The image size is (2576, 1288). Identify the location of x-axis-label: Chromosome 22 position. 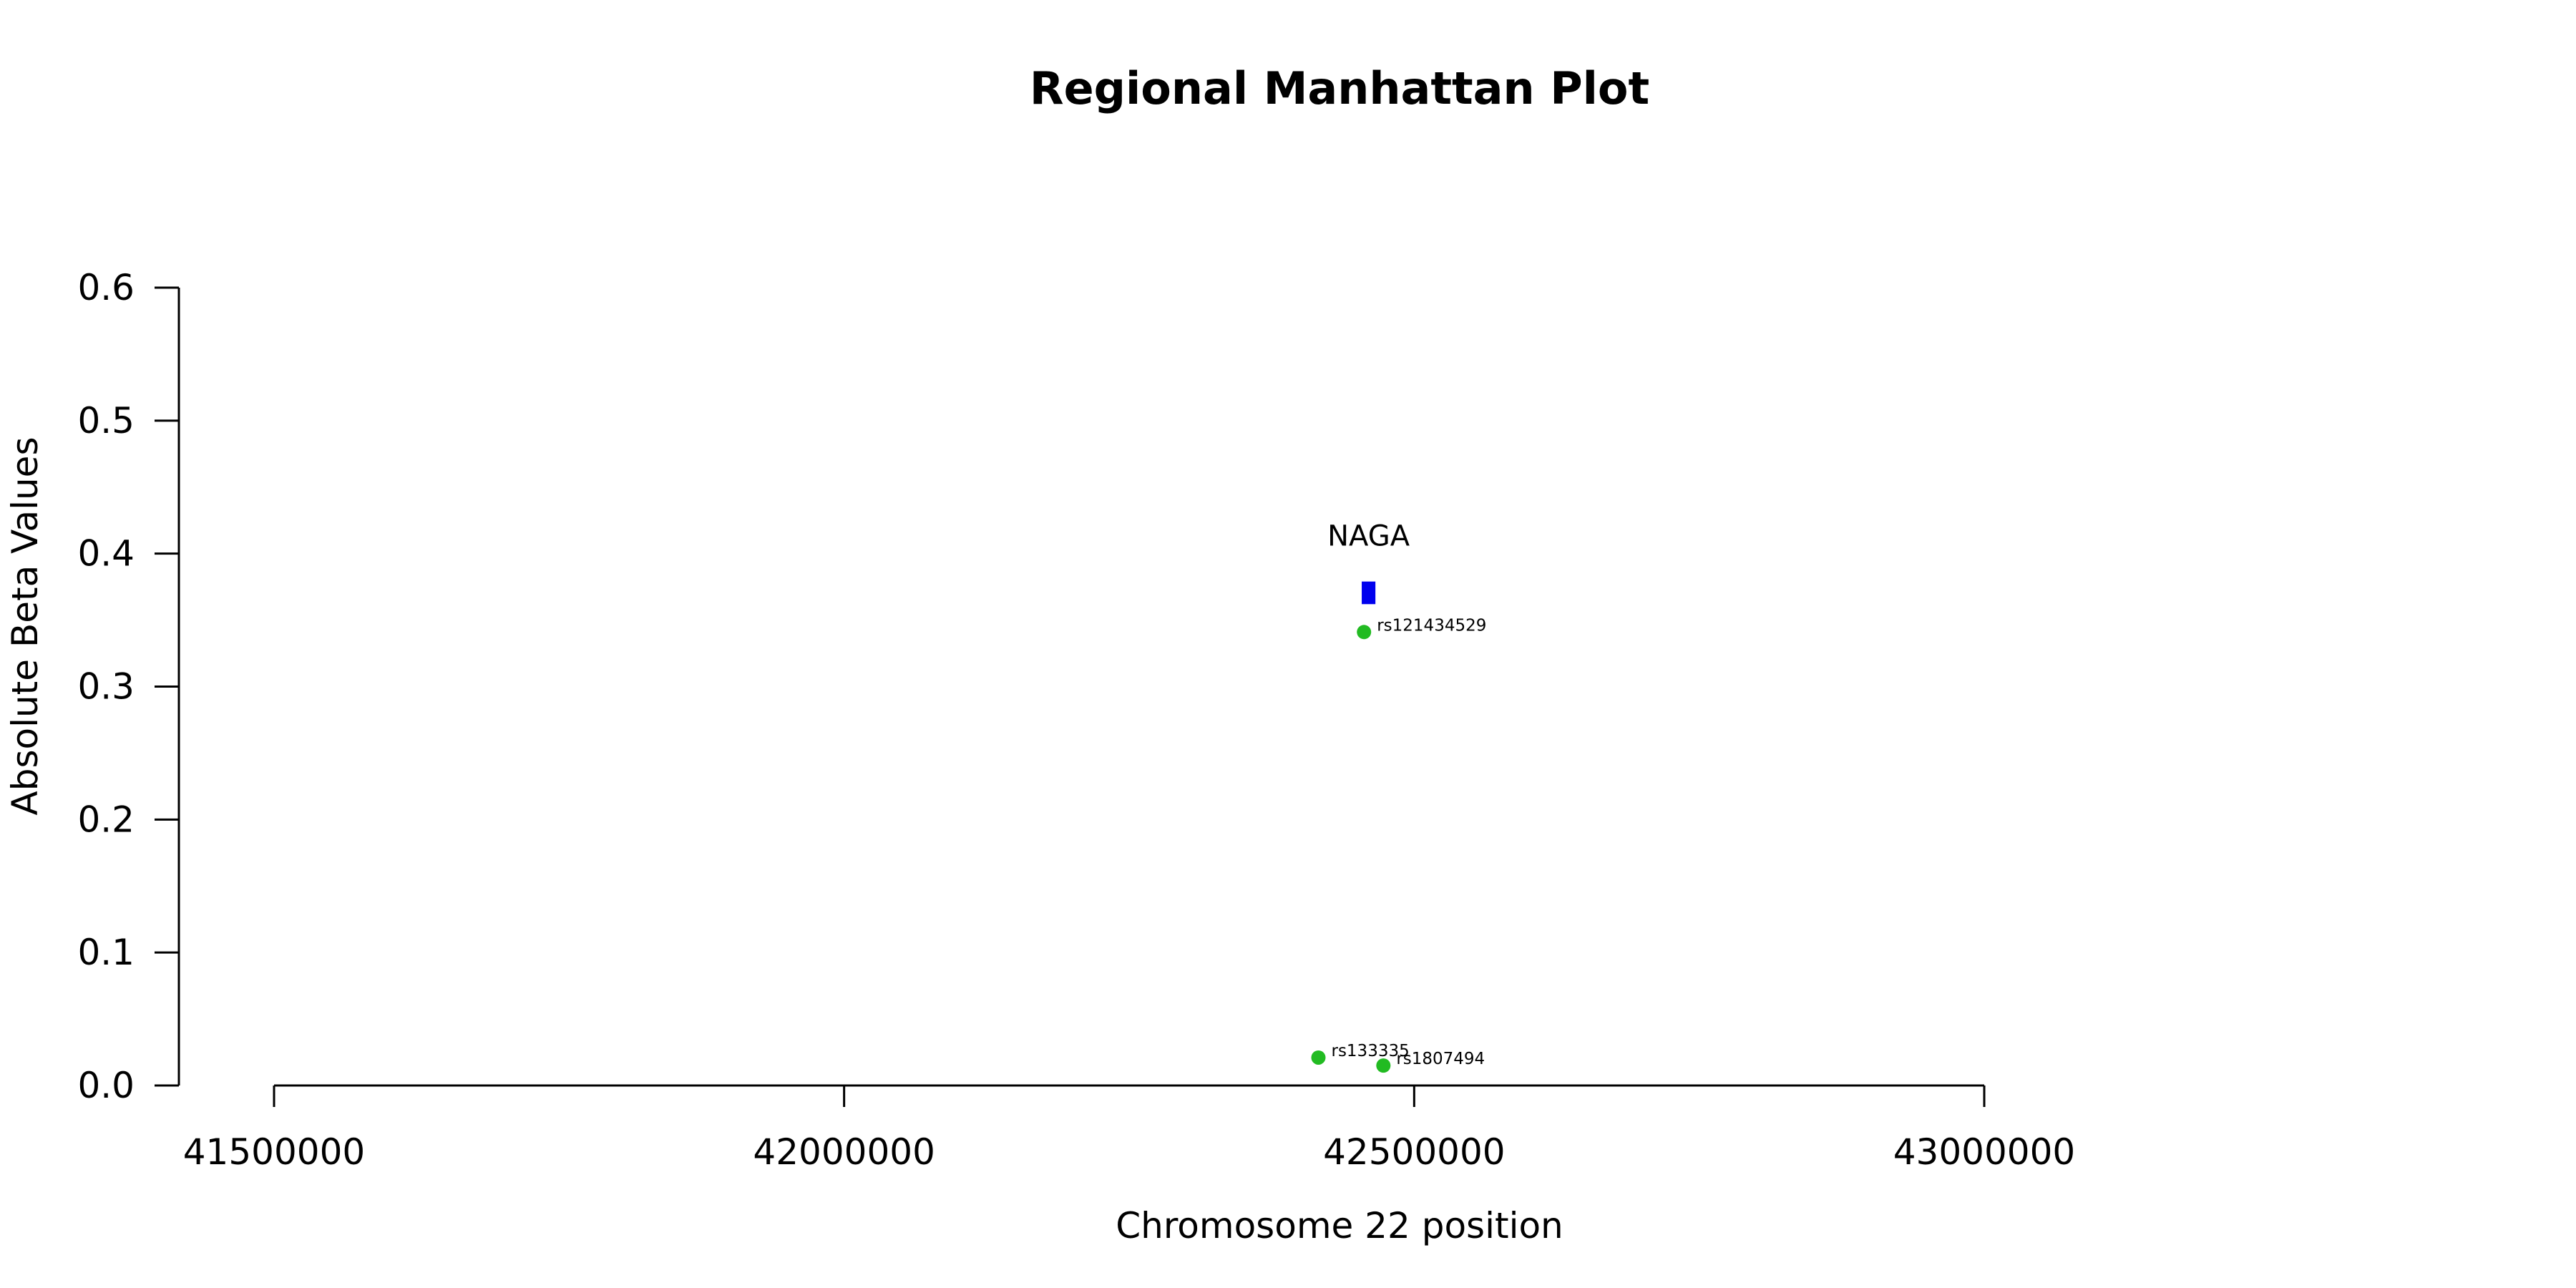
(1339, 1225).